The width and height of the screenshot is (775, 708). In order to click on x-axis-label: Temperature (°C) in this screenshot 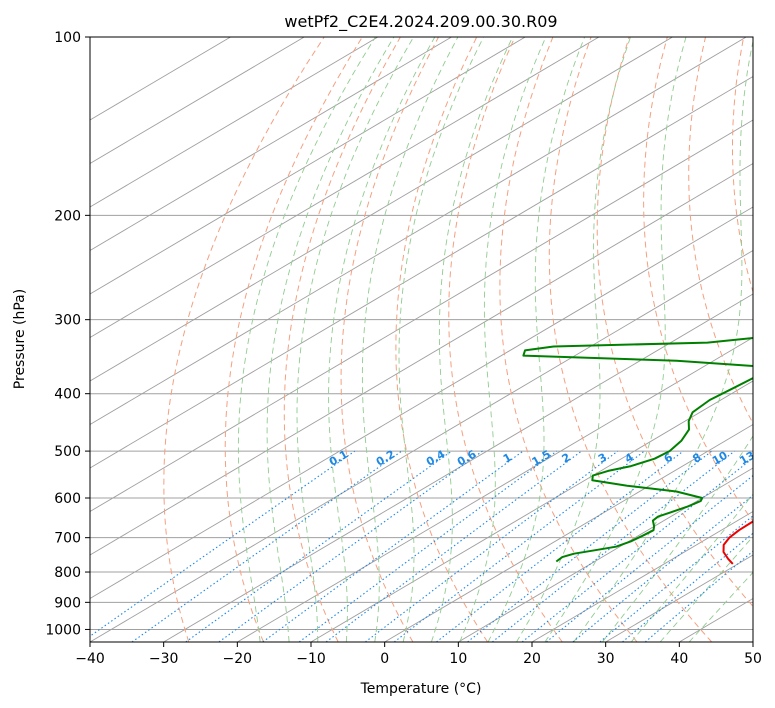, I will do `click(421, 689)`.